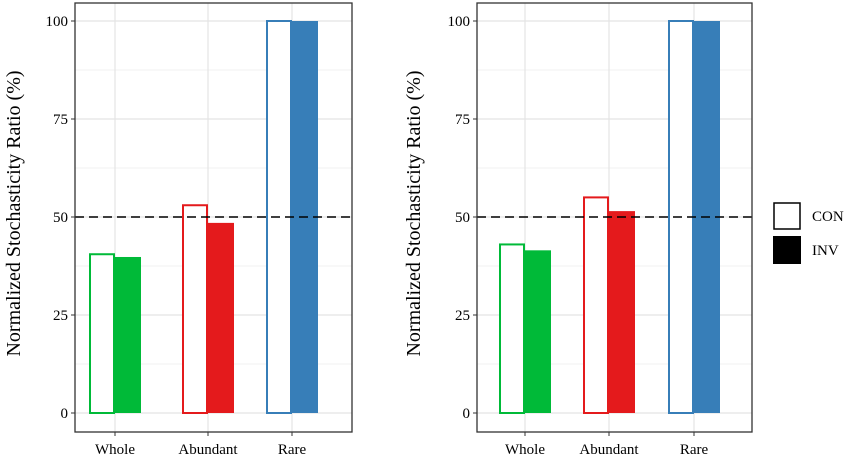 The height and width of the screenshot is (464, 850). I want to click on legend-key-inv, so click(787, 250).